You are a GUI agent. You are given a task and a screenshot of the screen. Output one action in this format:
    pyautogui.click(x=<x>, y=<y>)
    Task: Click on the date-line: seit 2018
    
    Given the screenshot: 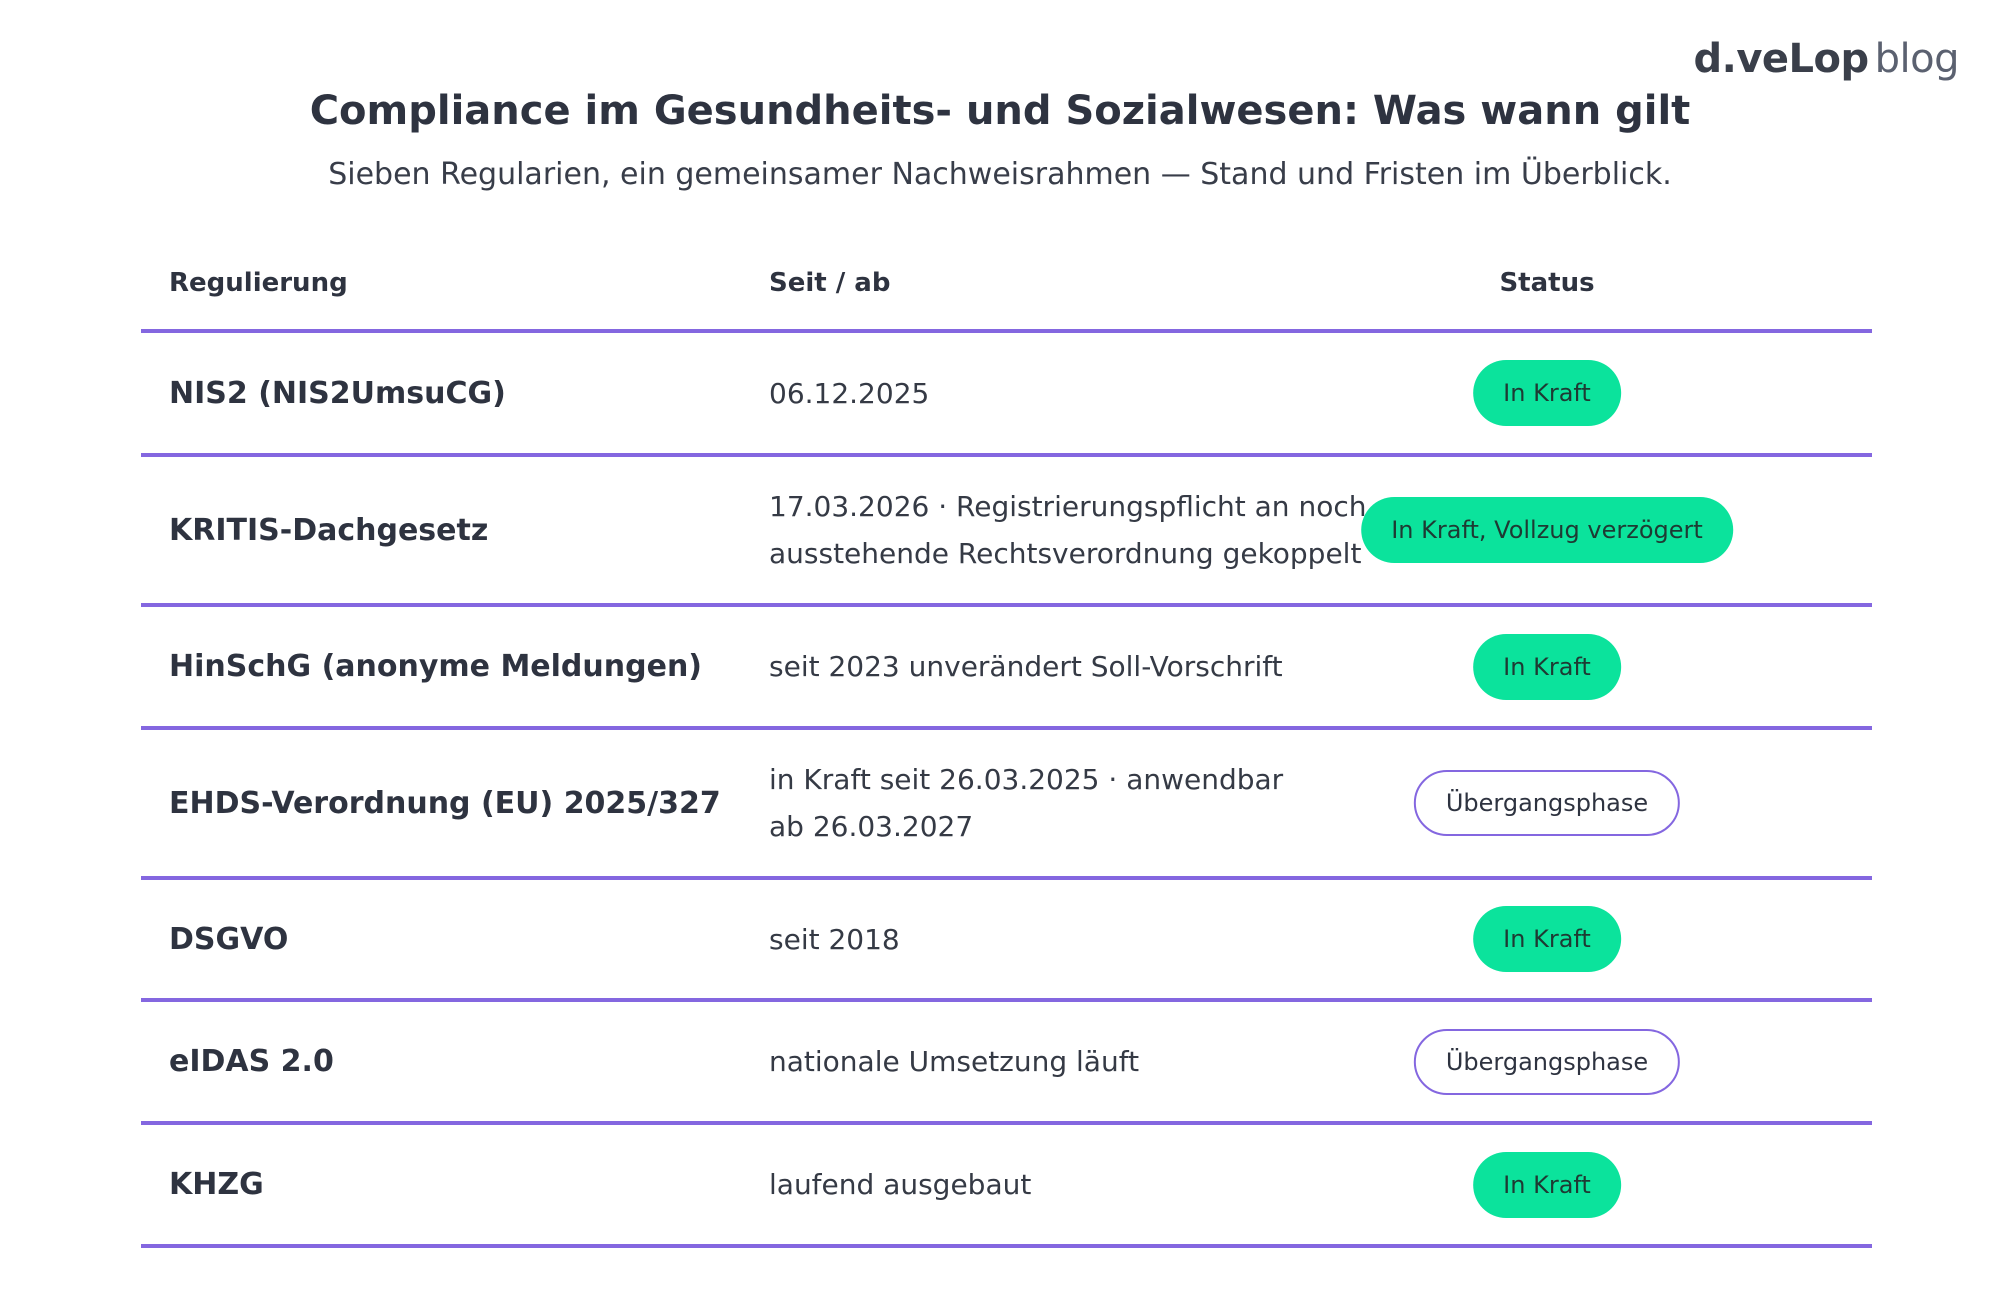 What is the action you would take?
    pyautogui.click(x=834, y=939)
    